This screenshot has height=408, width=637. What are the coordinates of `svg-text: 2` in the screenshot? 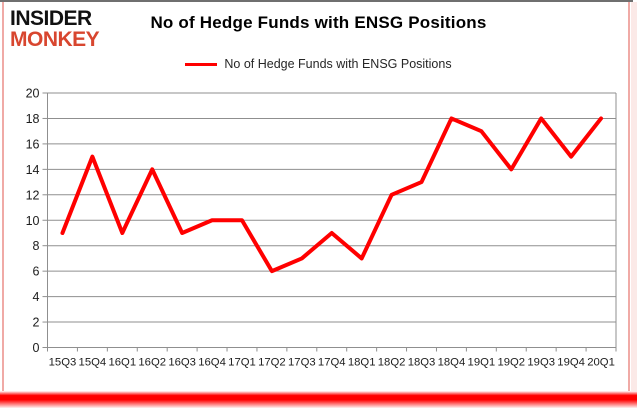 It's located at (36, 323).